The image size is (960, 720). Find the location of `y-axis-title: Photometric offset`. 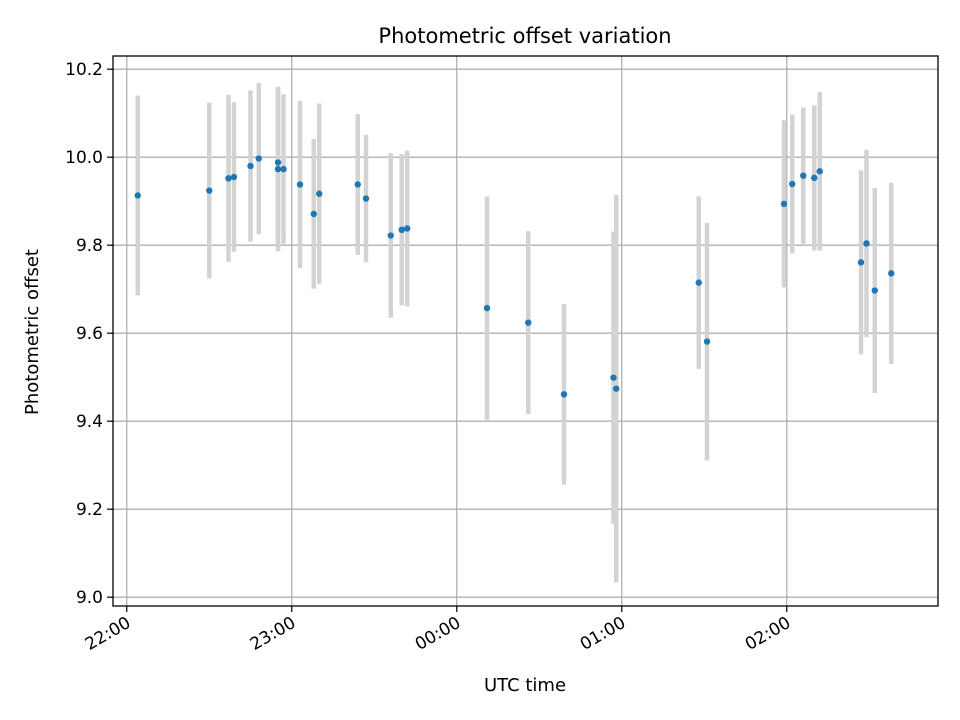

y-axis-title: Photometric offset is located at coordinates (32, 332).